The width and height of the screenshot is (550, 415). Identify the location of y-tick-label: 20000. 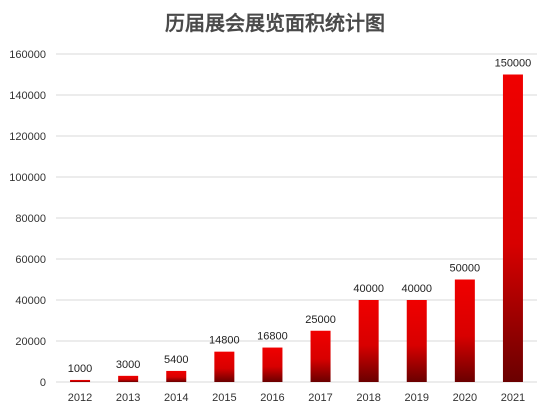
(30, 342).